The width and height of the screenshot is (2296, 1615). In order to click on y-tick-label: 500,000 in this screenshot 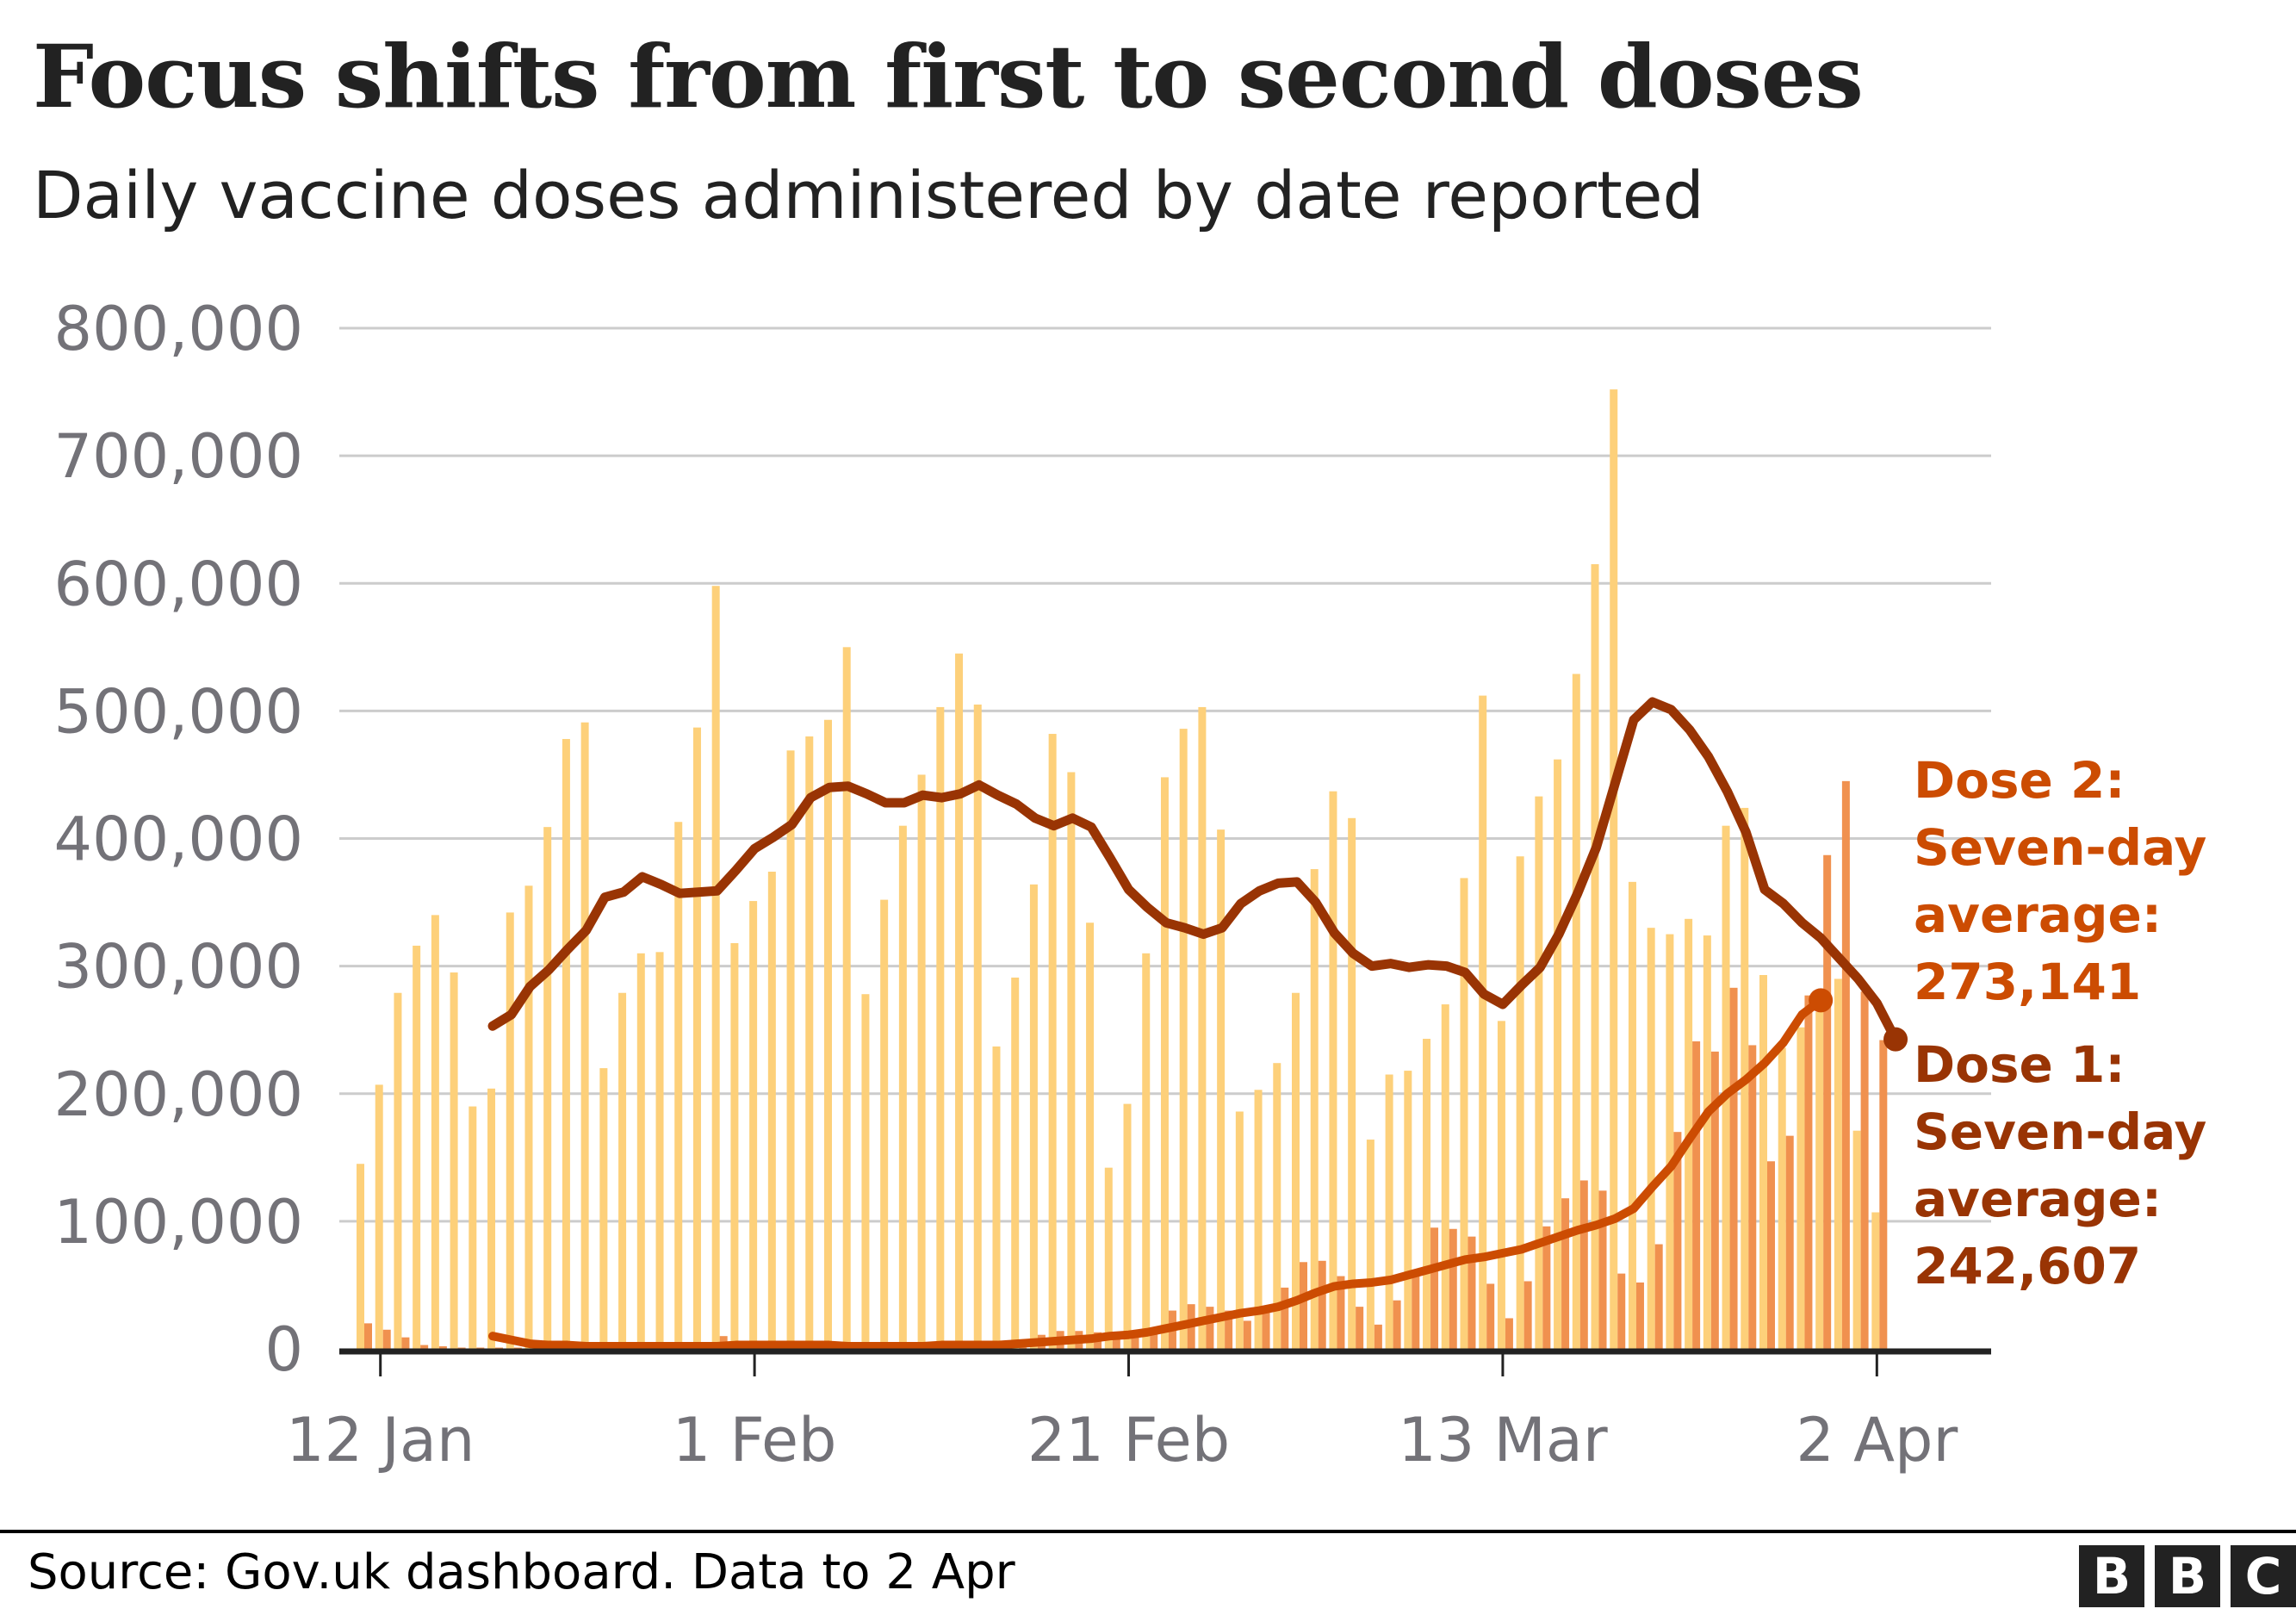, I will do `click(178, 711)`.